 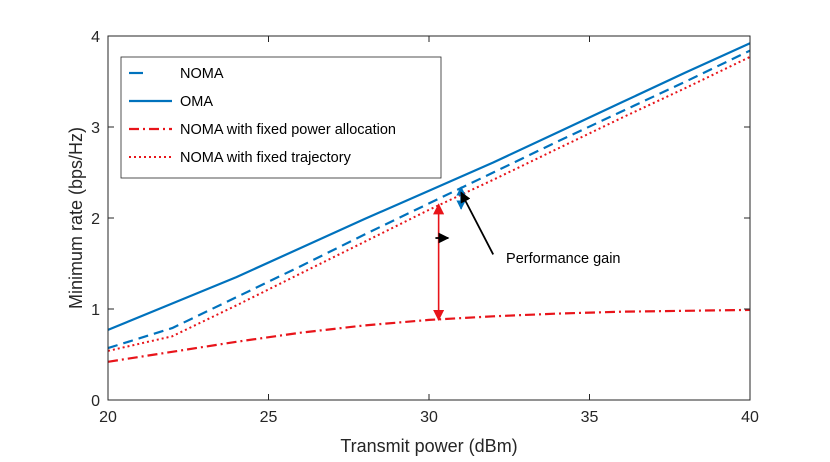 I want to click on legend-entry-noma: NOMA, so click(x=176, y=74).